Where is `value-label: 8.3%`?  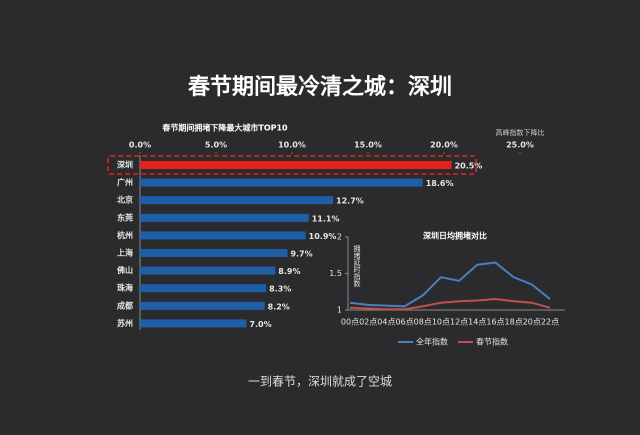
value-label: 8.3% is located at coordinates (280, 289).